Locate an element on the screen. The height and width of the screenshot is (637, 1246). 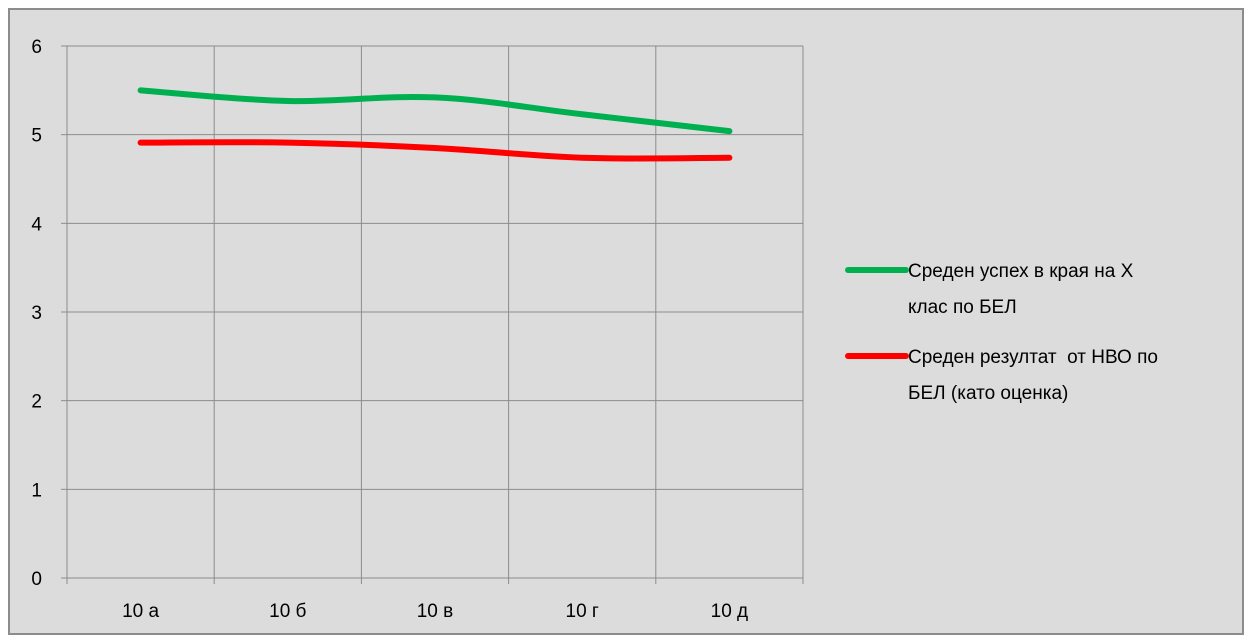
x-tick-label: 10 д is located at coordinates (730, 611).